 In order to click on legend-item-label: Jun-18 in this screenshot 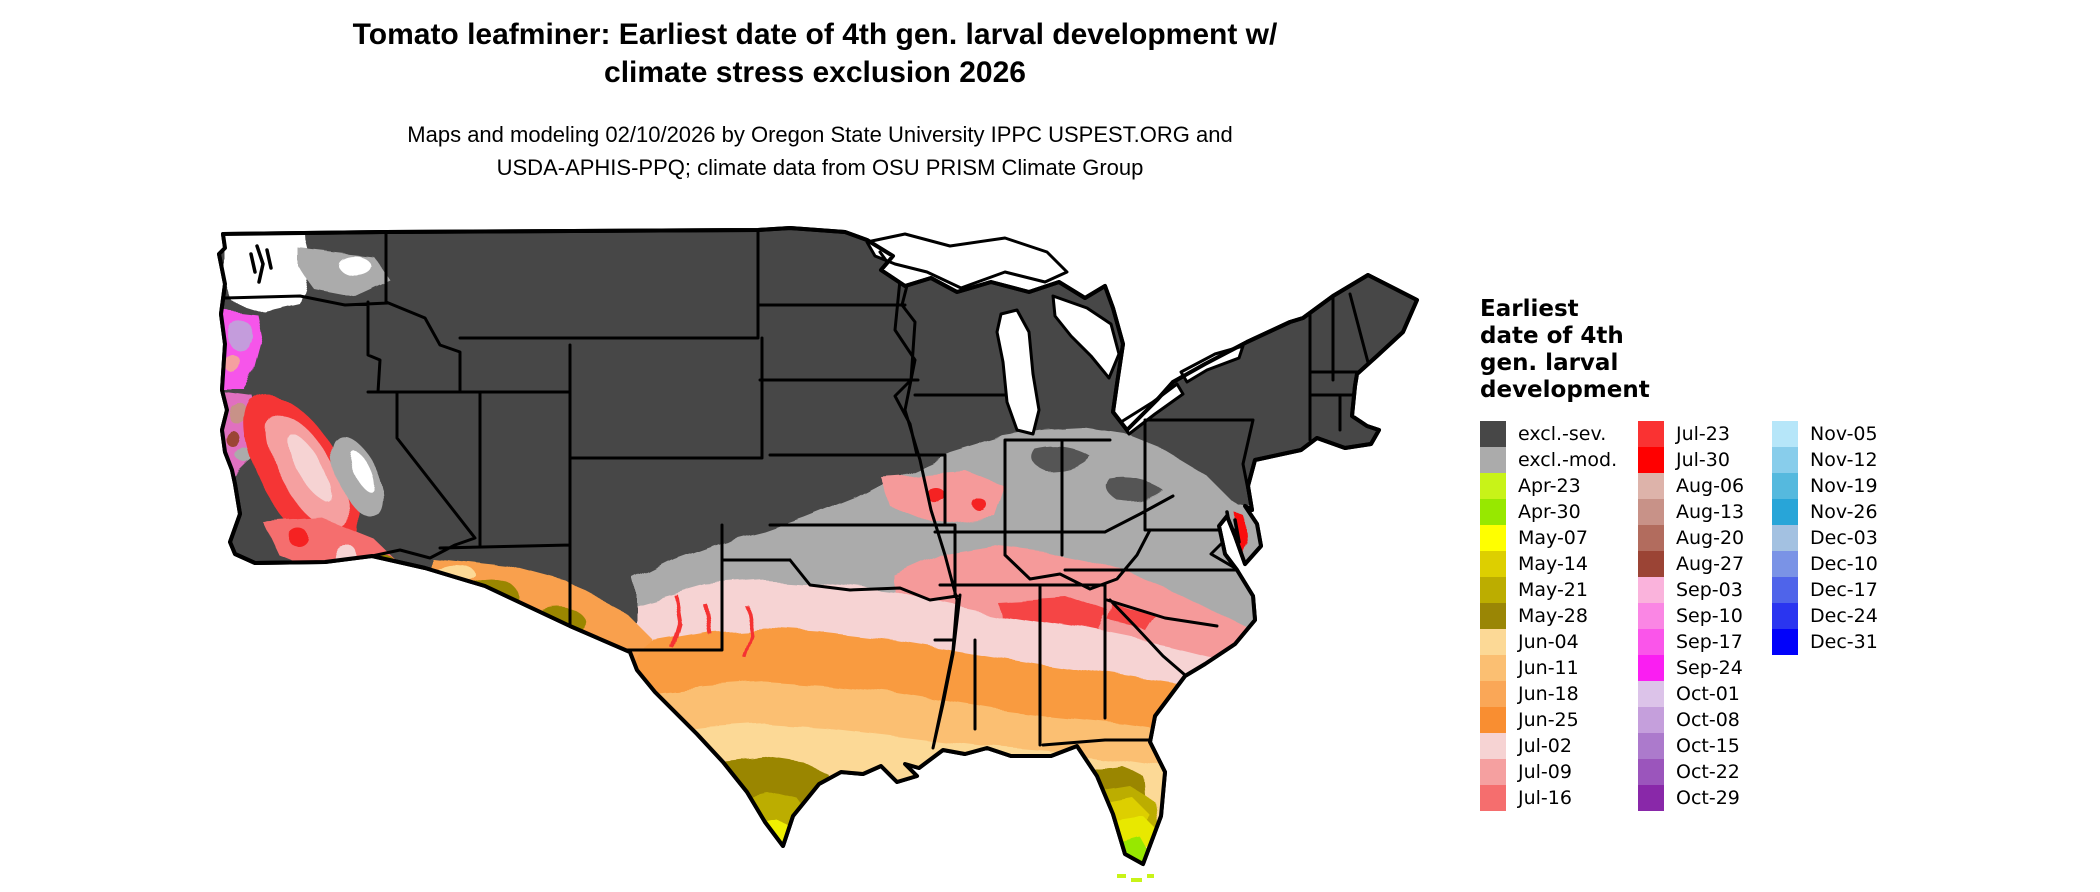, I will do `click(1548, 694)`.